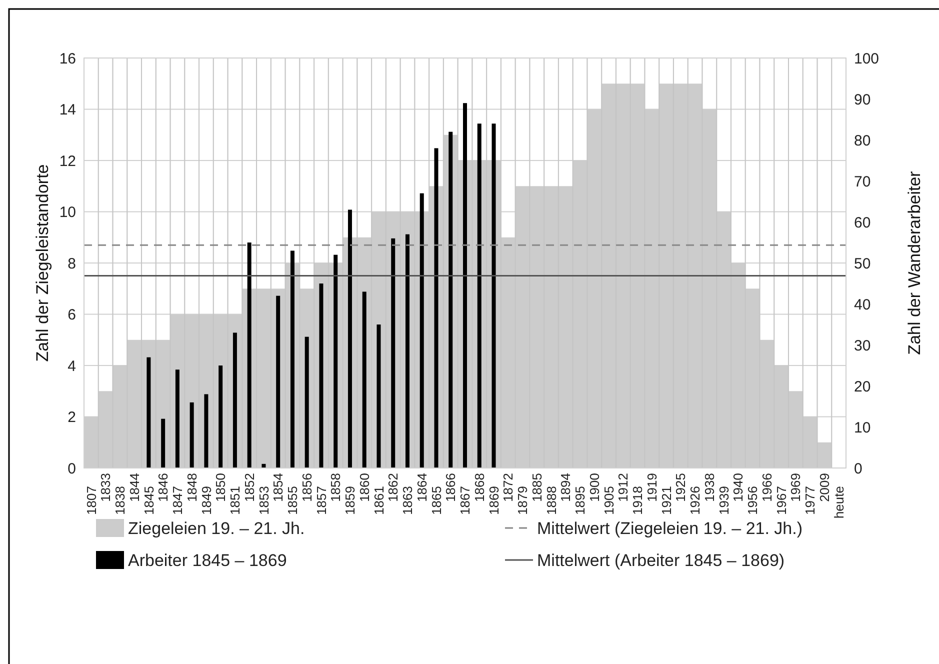 The image size is (939, 664). What do you see at coordinates (72, 366) in the screenshot?
I see `y-tick-label: 4` at bounding box center [72, 366].